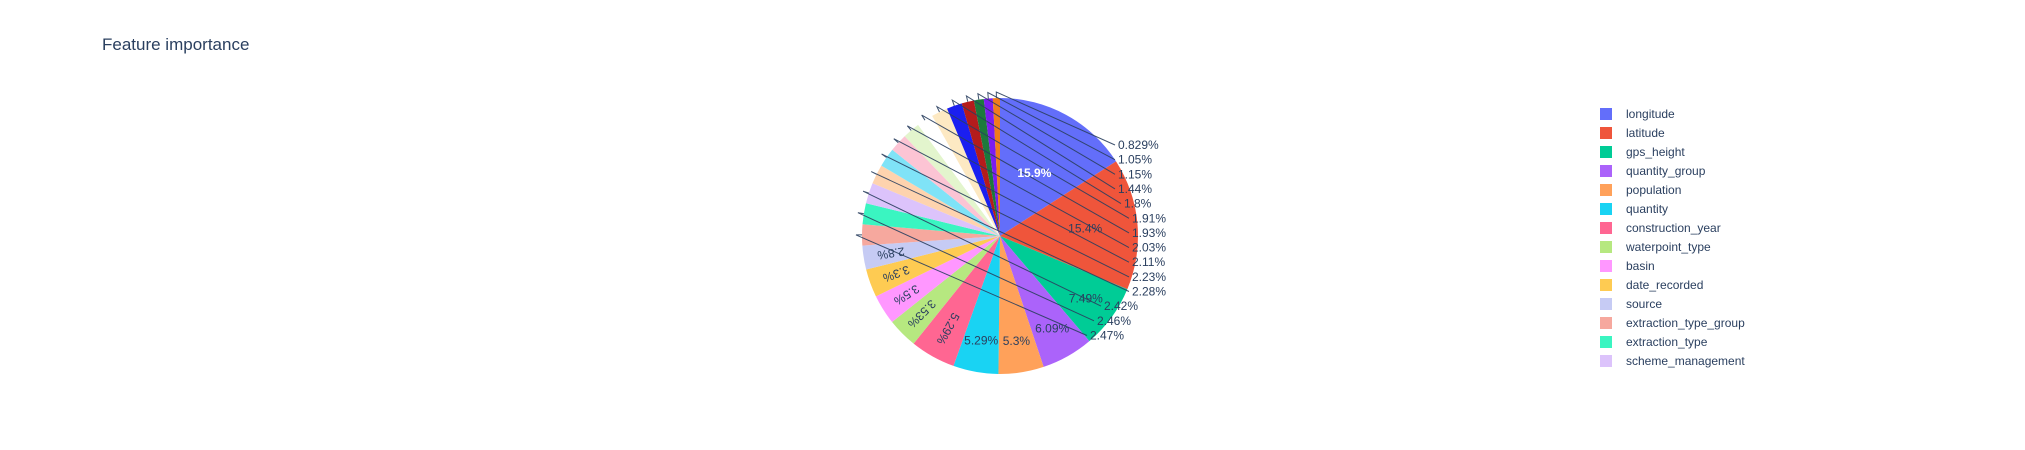  Describe the element at coordinates (1149, 248) in the screenshot. I see `slice-label: 2.03%` at that location.